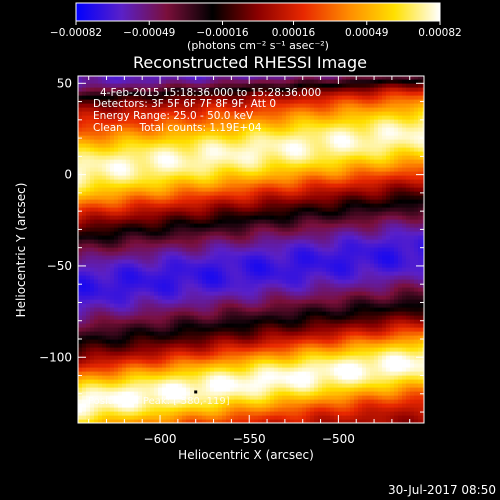  Describe the element at coordinates (366, 33) in the screenshot. I see `colorbar-tick-label: 0.00049` at that location.